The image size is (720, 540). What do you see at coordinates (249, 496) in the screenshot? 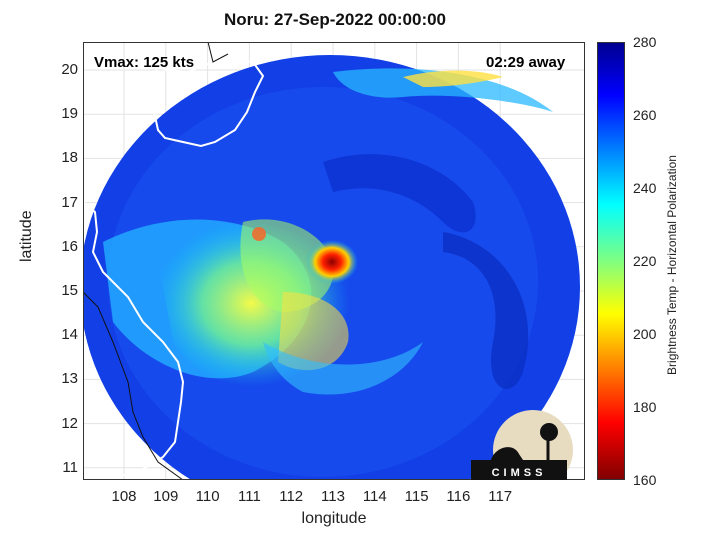
I see `x-tick-111: 111` at bounding box center [249, 496].